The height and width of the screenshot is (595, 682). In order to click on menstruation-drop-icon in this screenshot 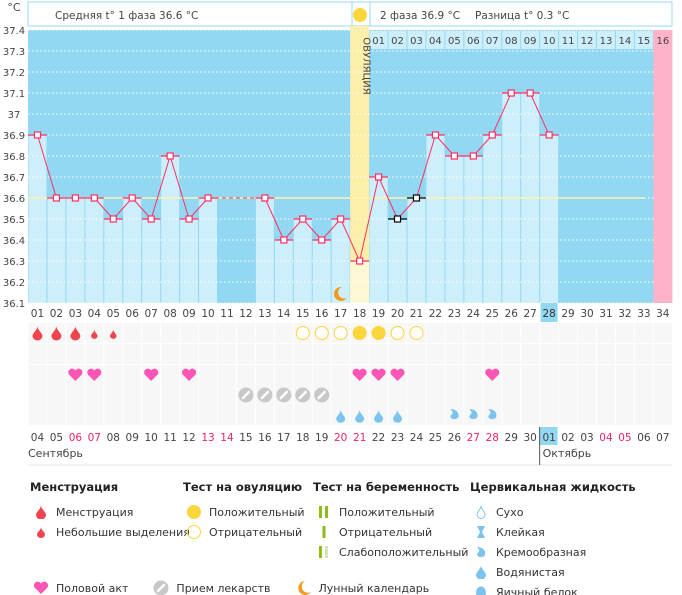, I will do `click(37, 333)`.